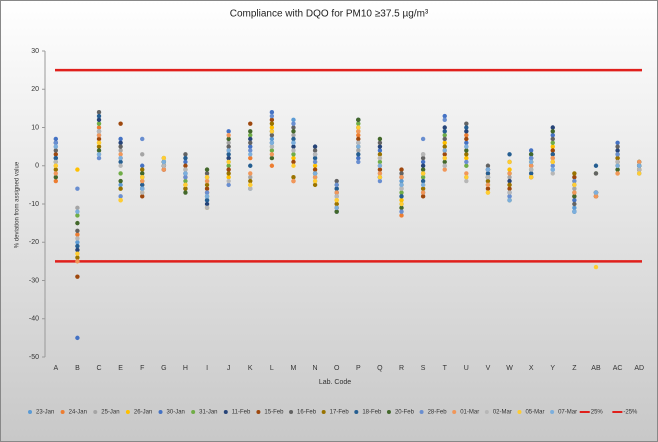  I want to click on x-tick-label: T, so click(445, 368).